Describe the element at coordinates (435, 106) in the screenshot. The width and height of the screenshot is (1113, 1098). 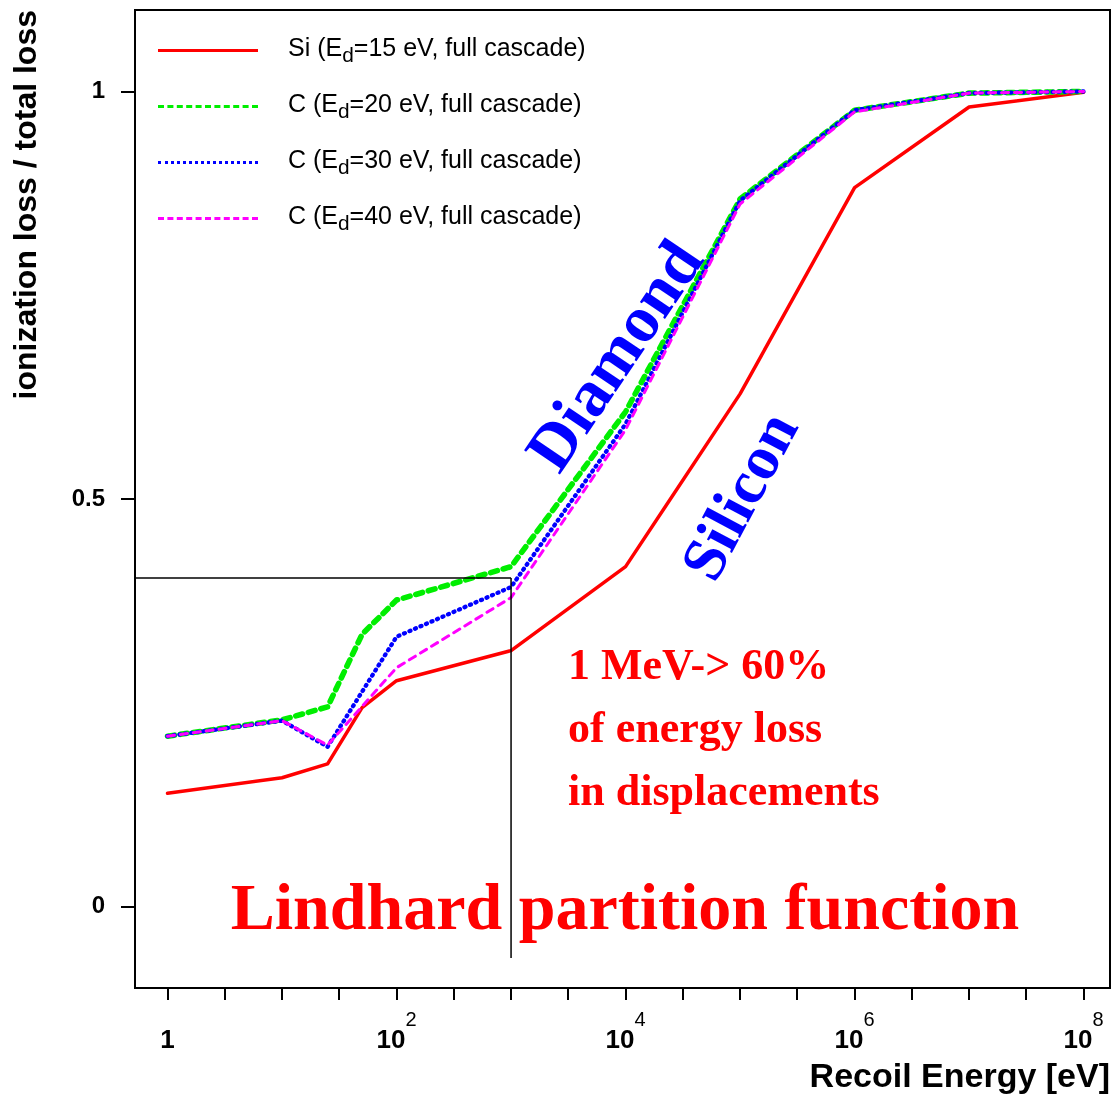
I see `legend-label: C (E$_{d}$=20 eV, full cascade)` at that location.